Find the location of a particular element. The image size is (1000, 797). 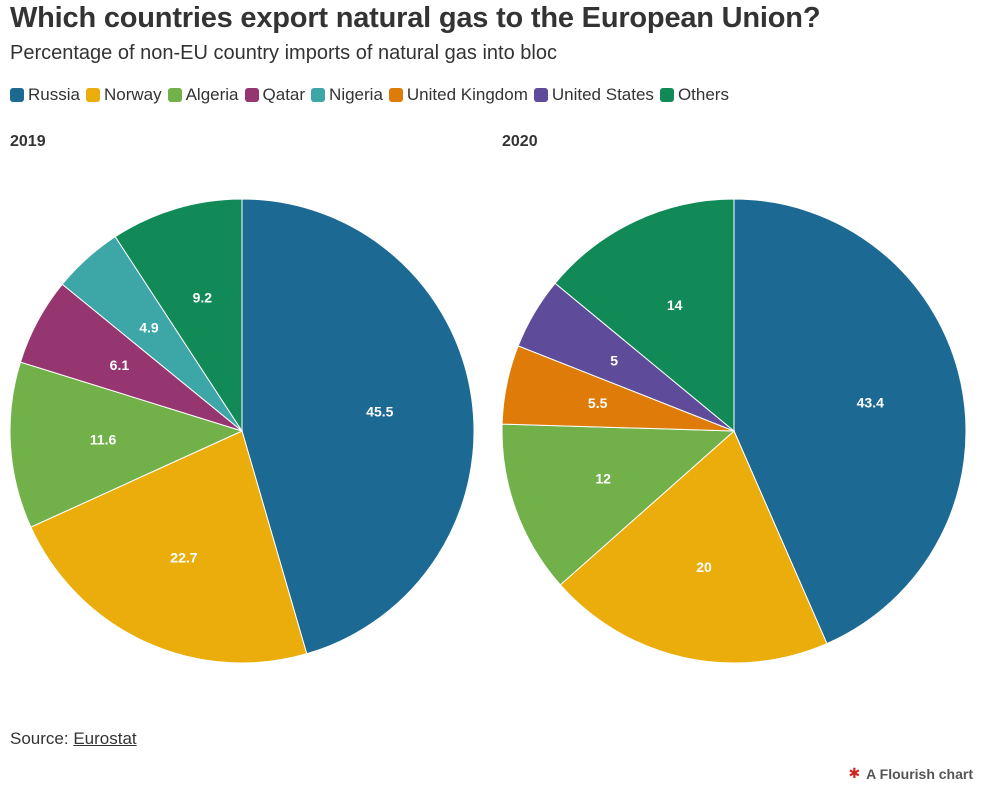

pie-label-2019-nigeria: 4.9 is located at coordinates (149, 327).